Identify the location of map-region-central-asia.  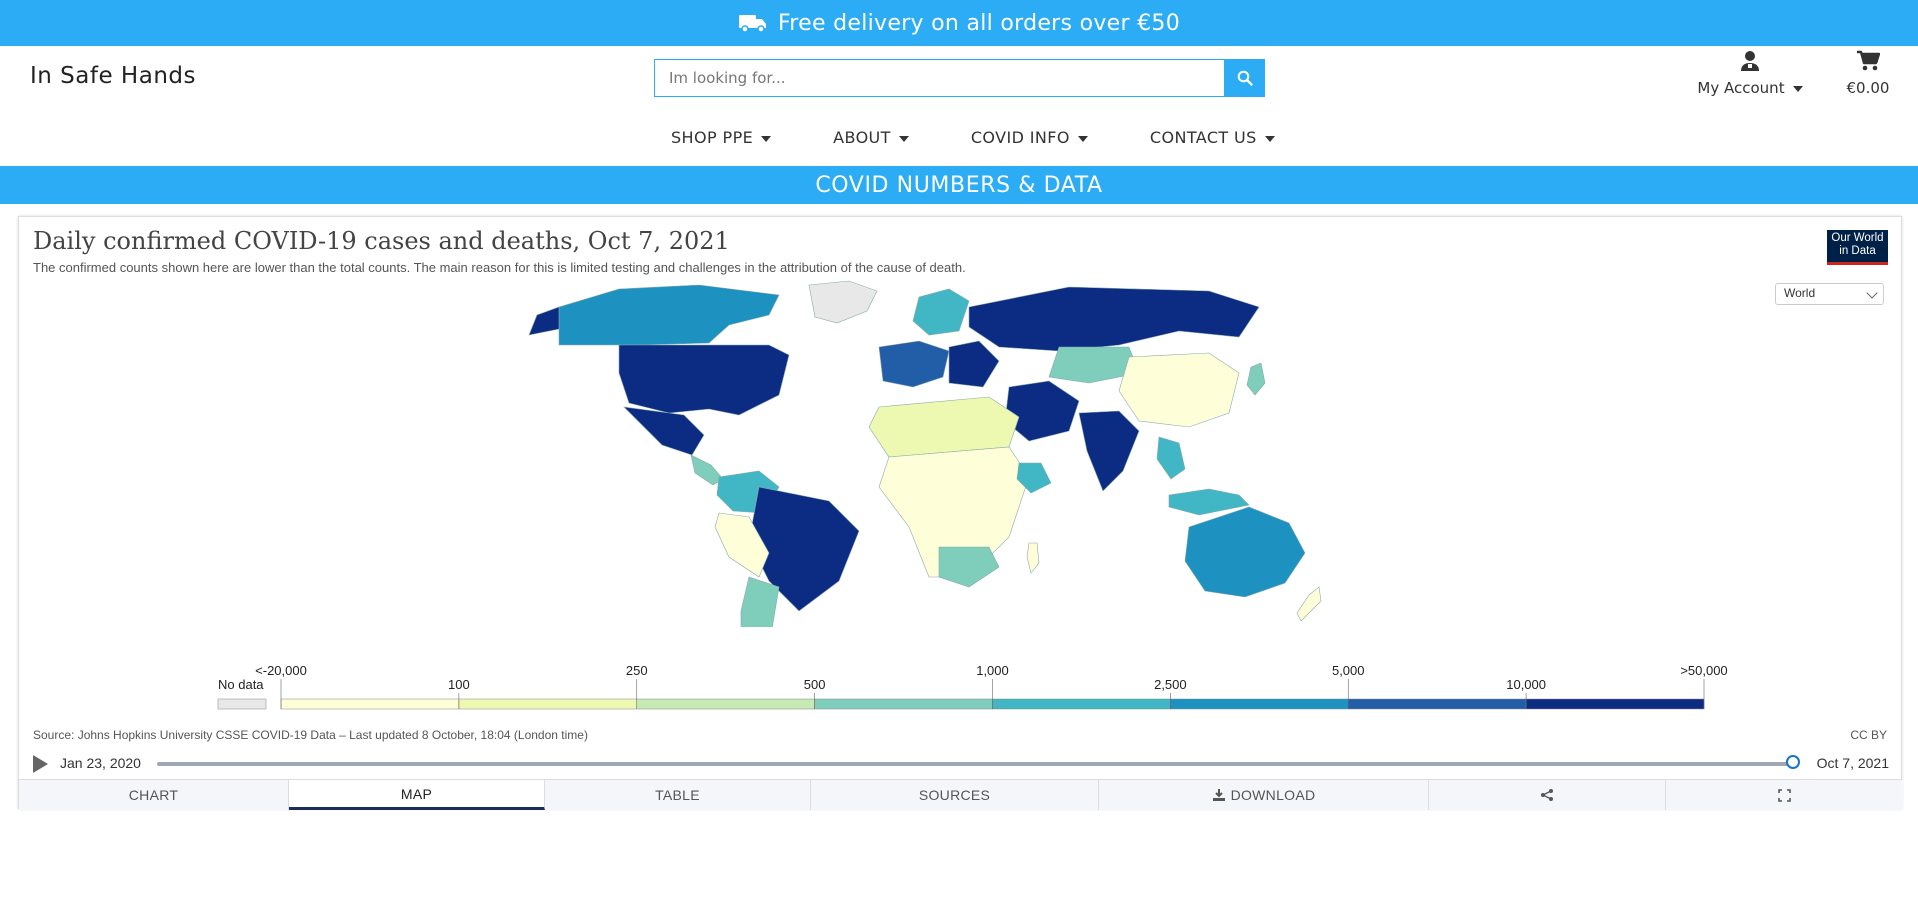
(1094, 365).